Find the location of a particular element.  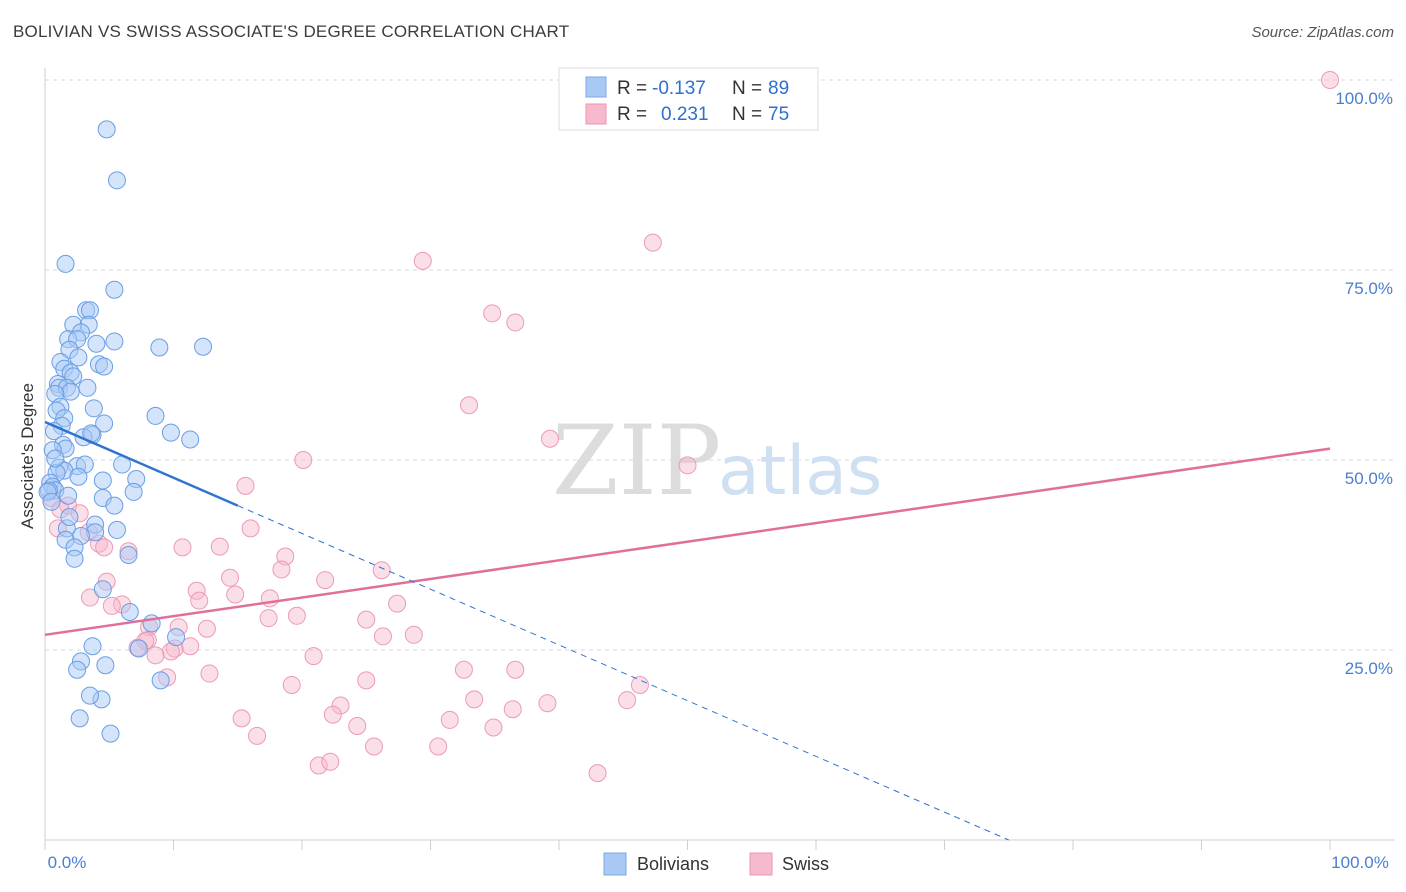

bottom-legend-label-bolivians: Bolivians is located at coordinates (673, 864).